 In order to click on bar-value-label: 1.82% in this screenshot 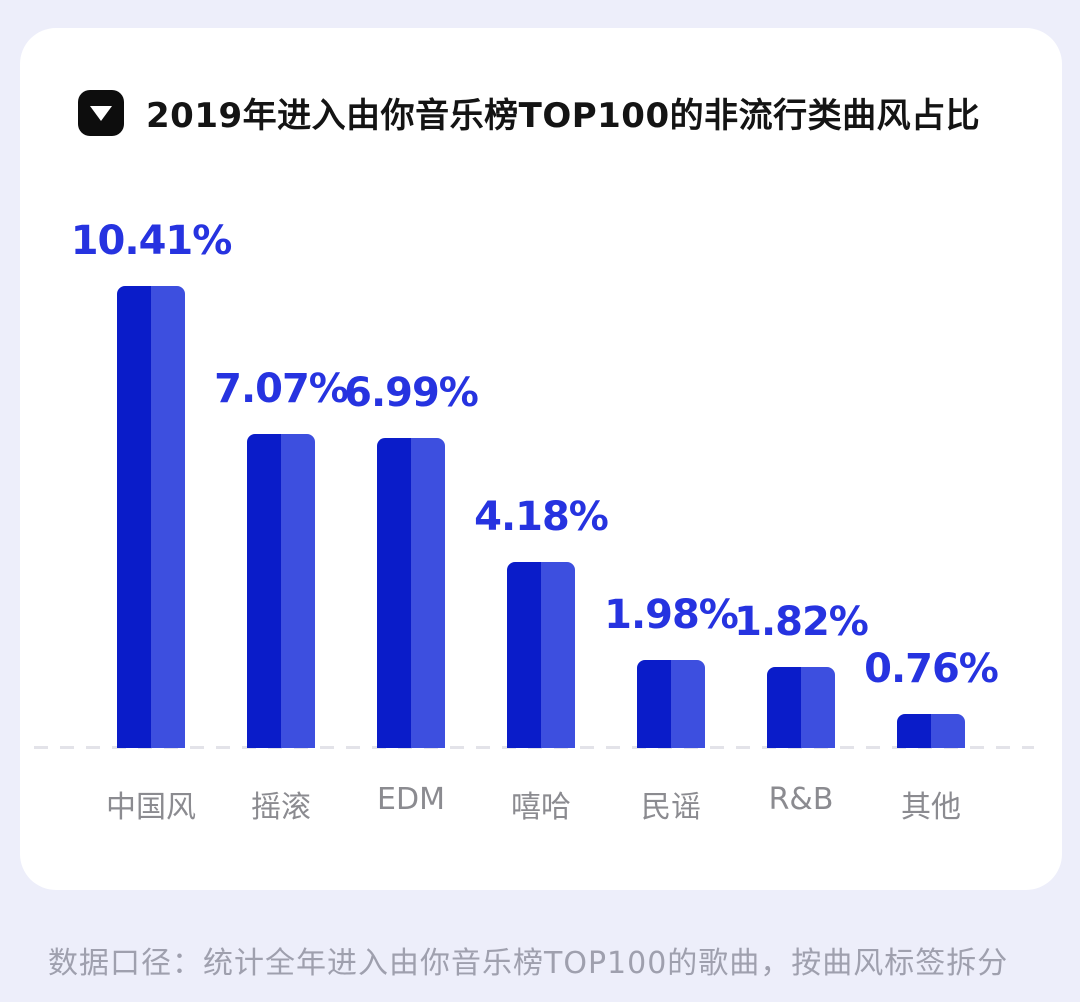, I will do `click(801, 622)`.